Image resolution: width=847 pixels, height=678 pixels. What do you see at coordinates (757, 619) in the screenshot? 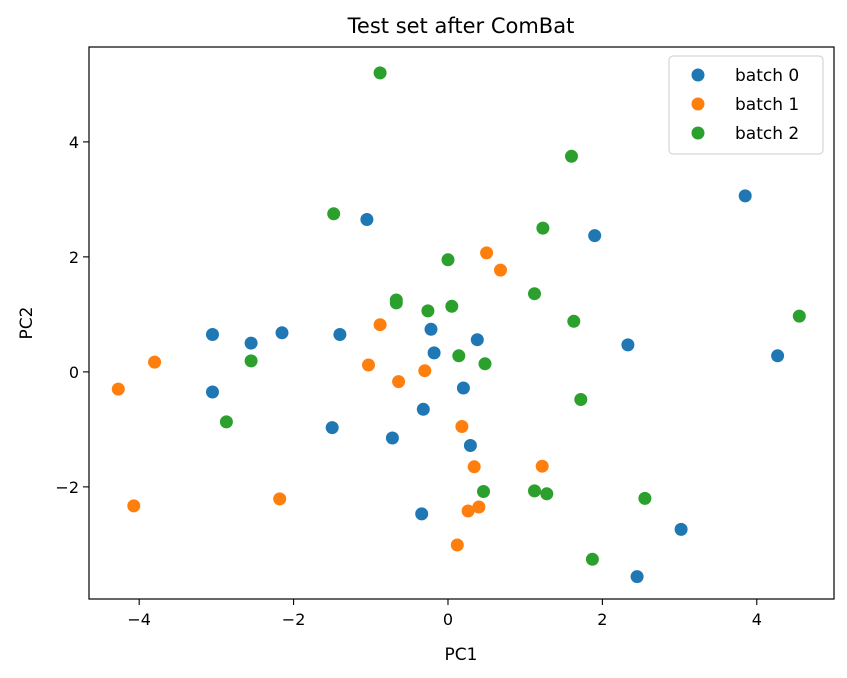
I see `x-tick-label: 4` at bounding box center [757, 619].